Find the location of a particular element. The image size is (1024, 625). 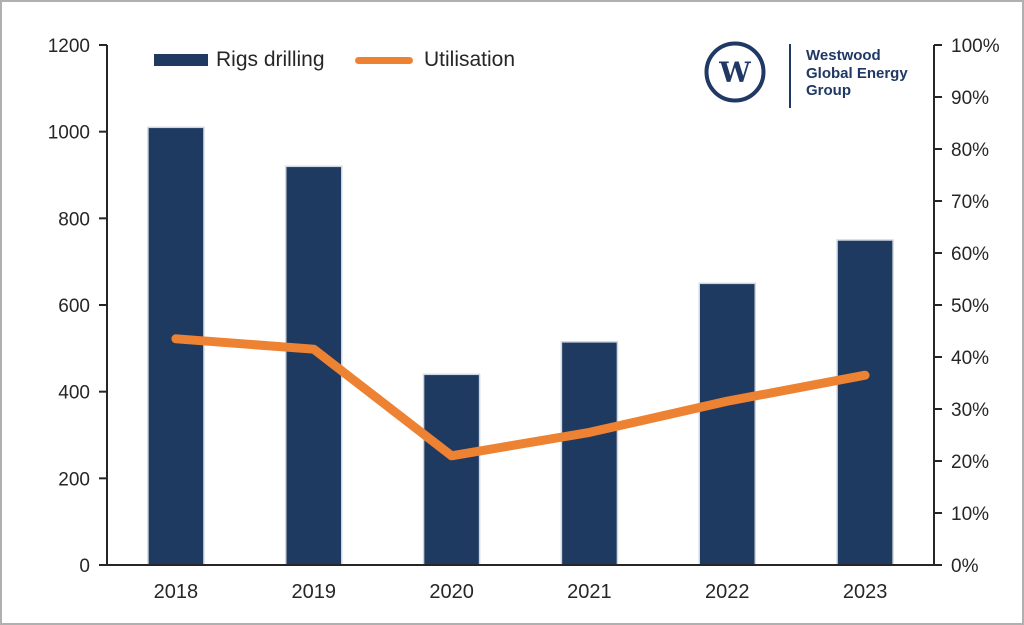

left-axis-tick-label: 1000 is located at coordinates (69, 133).